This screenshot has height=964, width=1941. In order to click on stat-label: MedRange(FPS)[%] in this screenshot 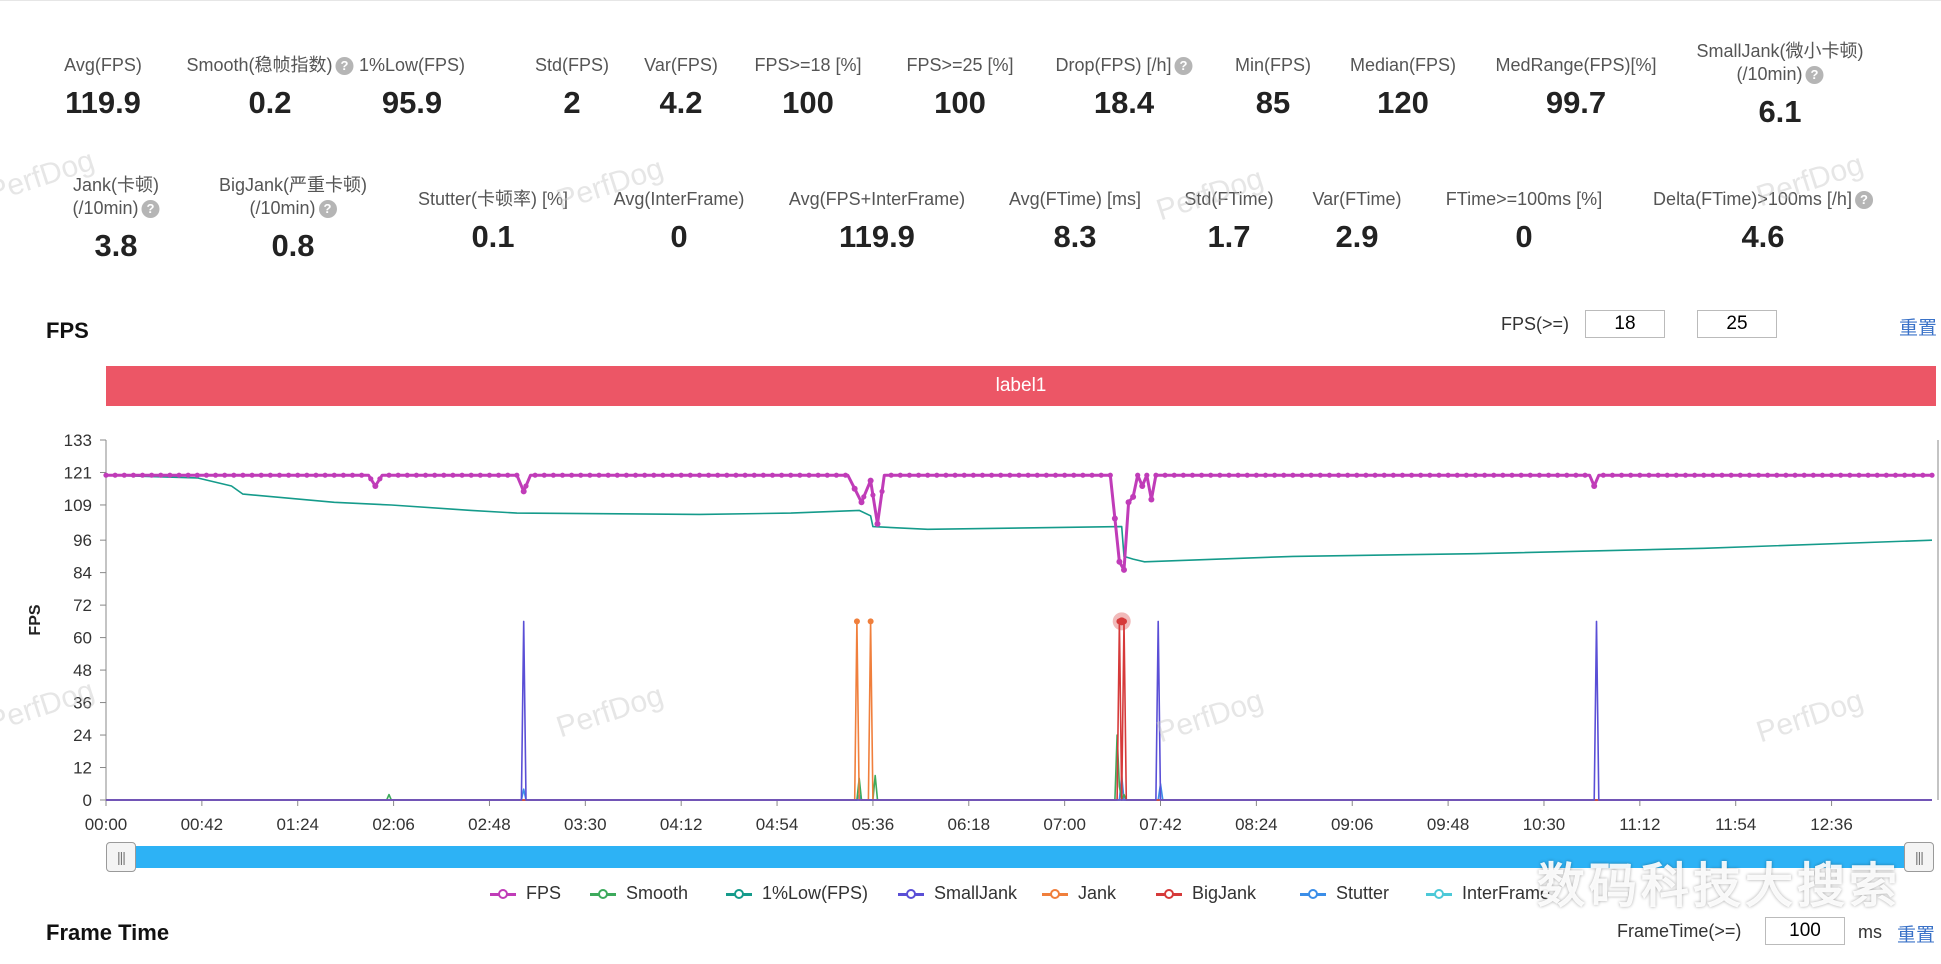, I will do `click(1576, 65)`.